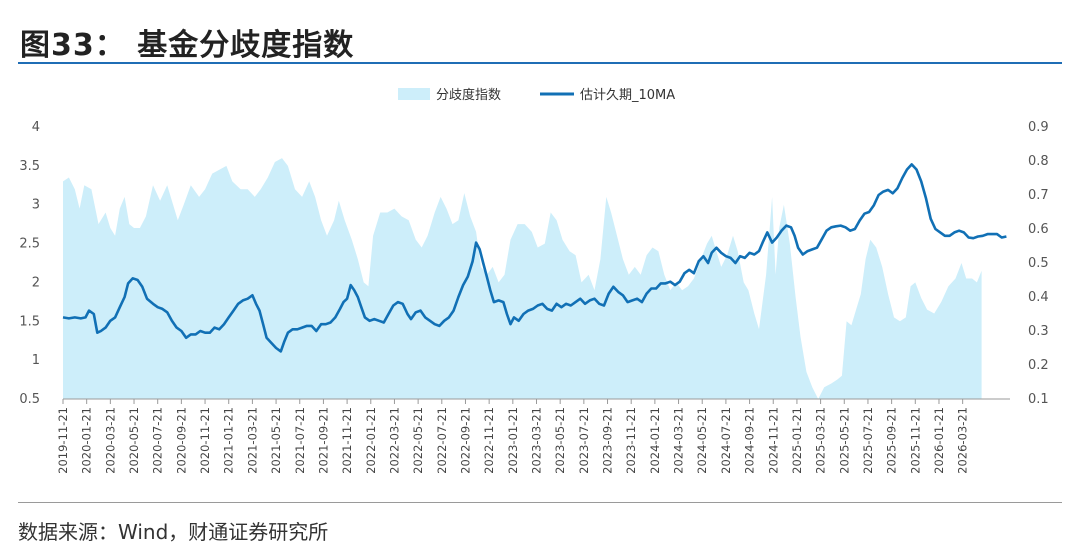 This screenshot has width=1080, height=555. Describe the element at coordinates (276, 440) in the screenshot. I see `x-axis-tick-label: 2021-05-21` at that location.